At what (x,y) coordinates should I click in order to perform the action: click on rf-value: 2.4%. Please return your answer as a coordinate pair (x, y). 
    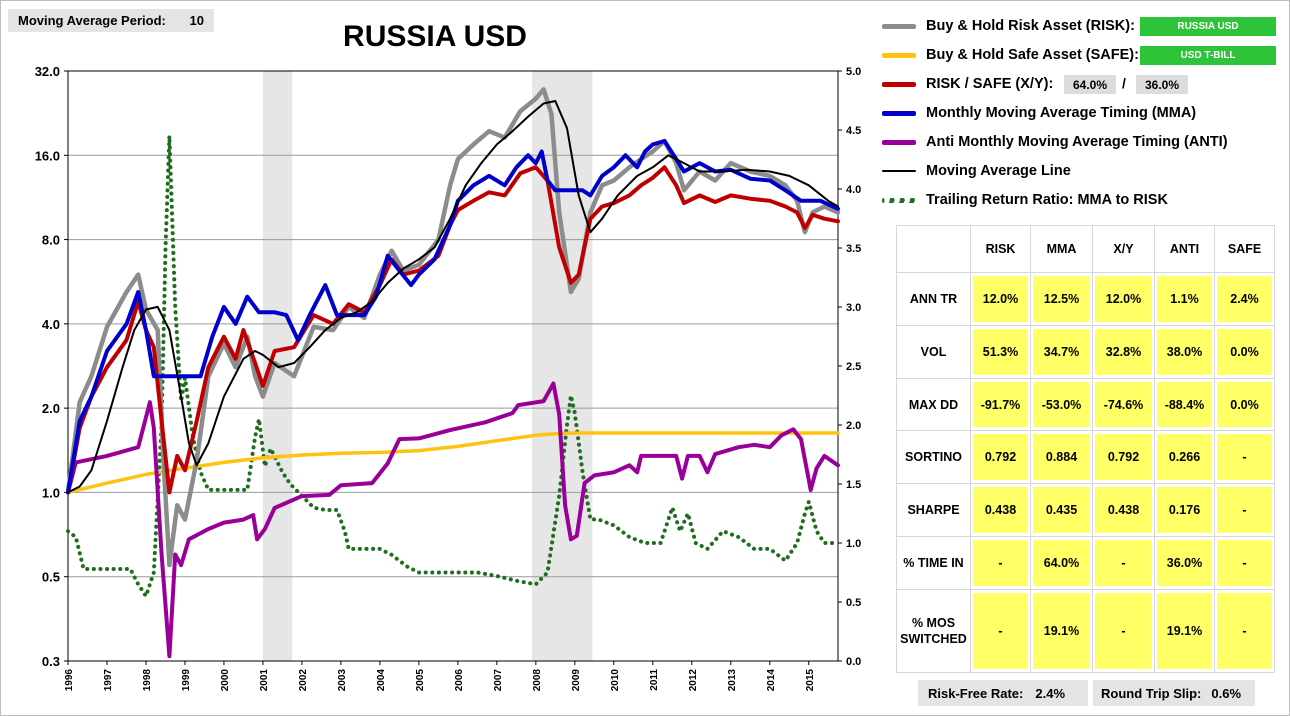
    Looking at the image, I should click on (1050, 693).